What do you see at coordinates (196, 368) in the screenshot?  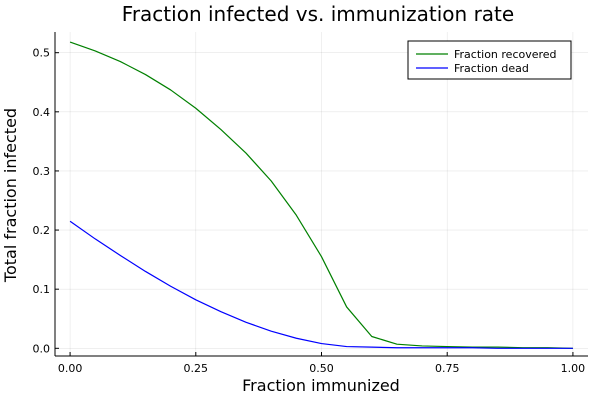 I see `x-tick-label: 0.25` at bounding box center [196, 368].